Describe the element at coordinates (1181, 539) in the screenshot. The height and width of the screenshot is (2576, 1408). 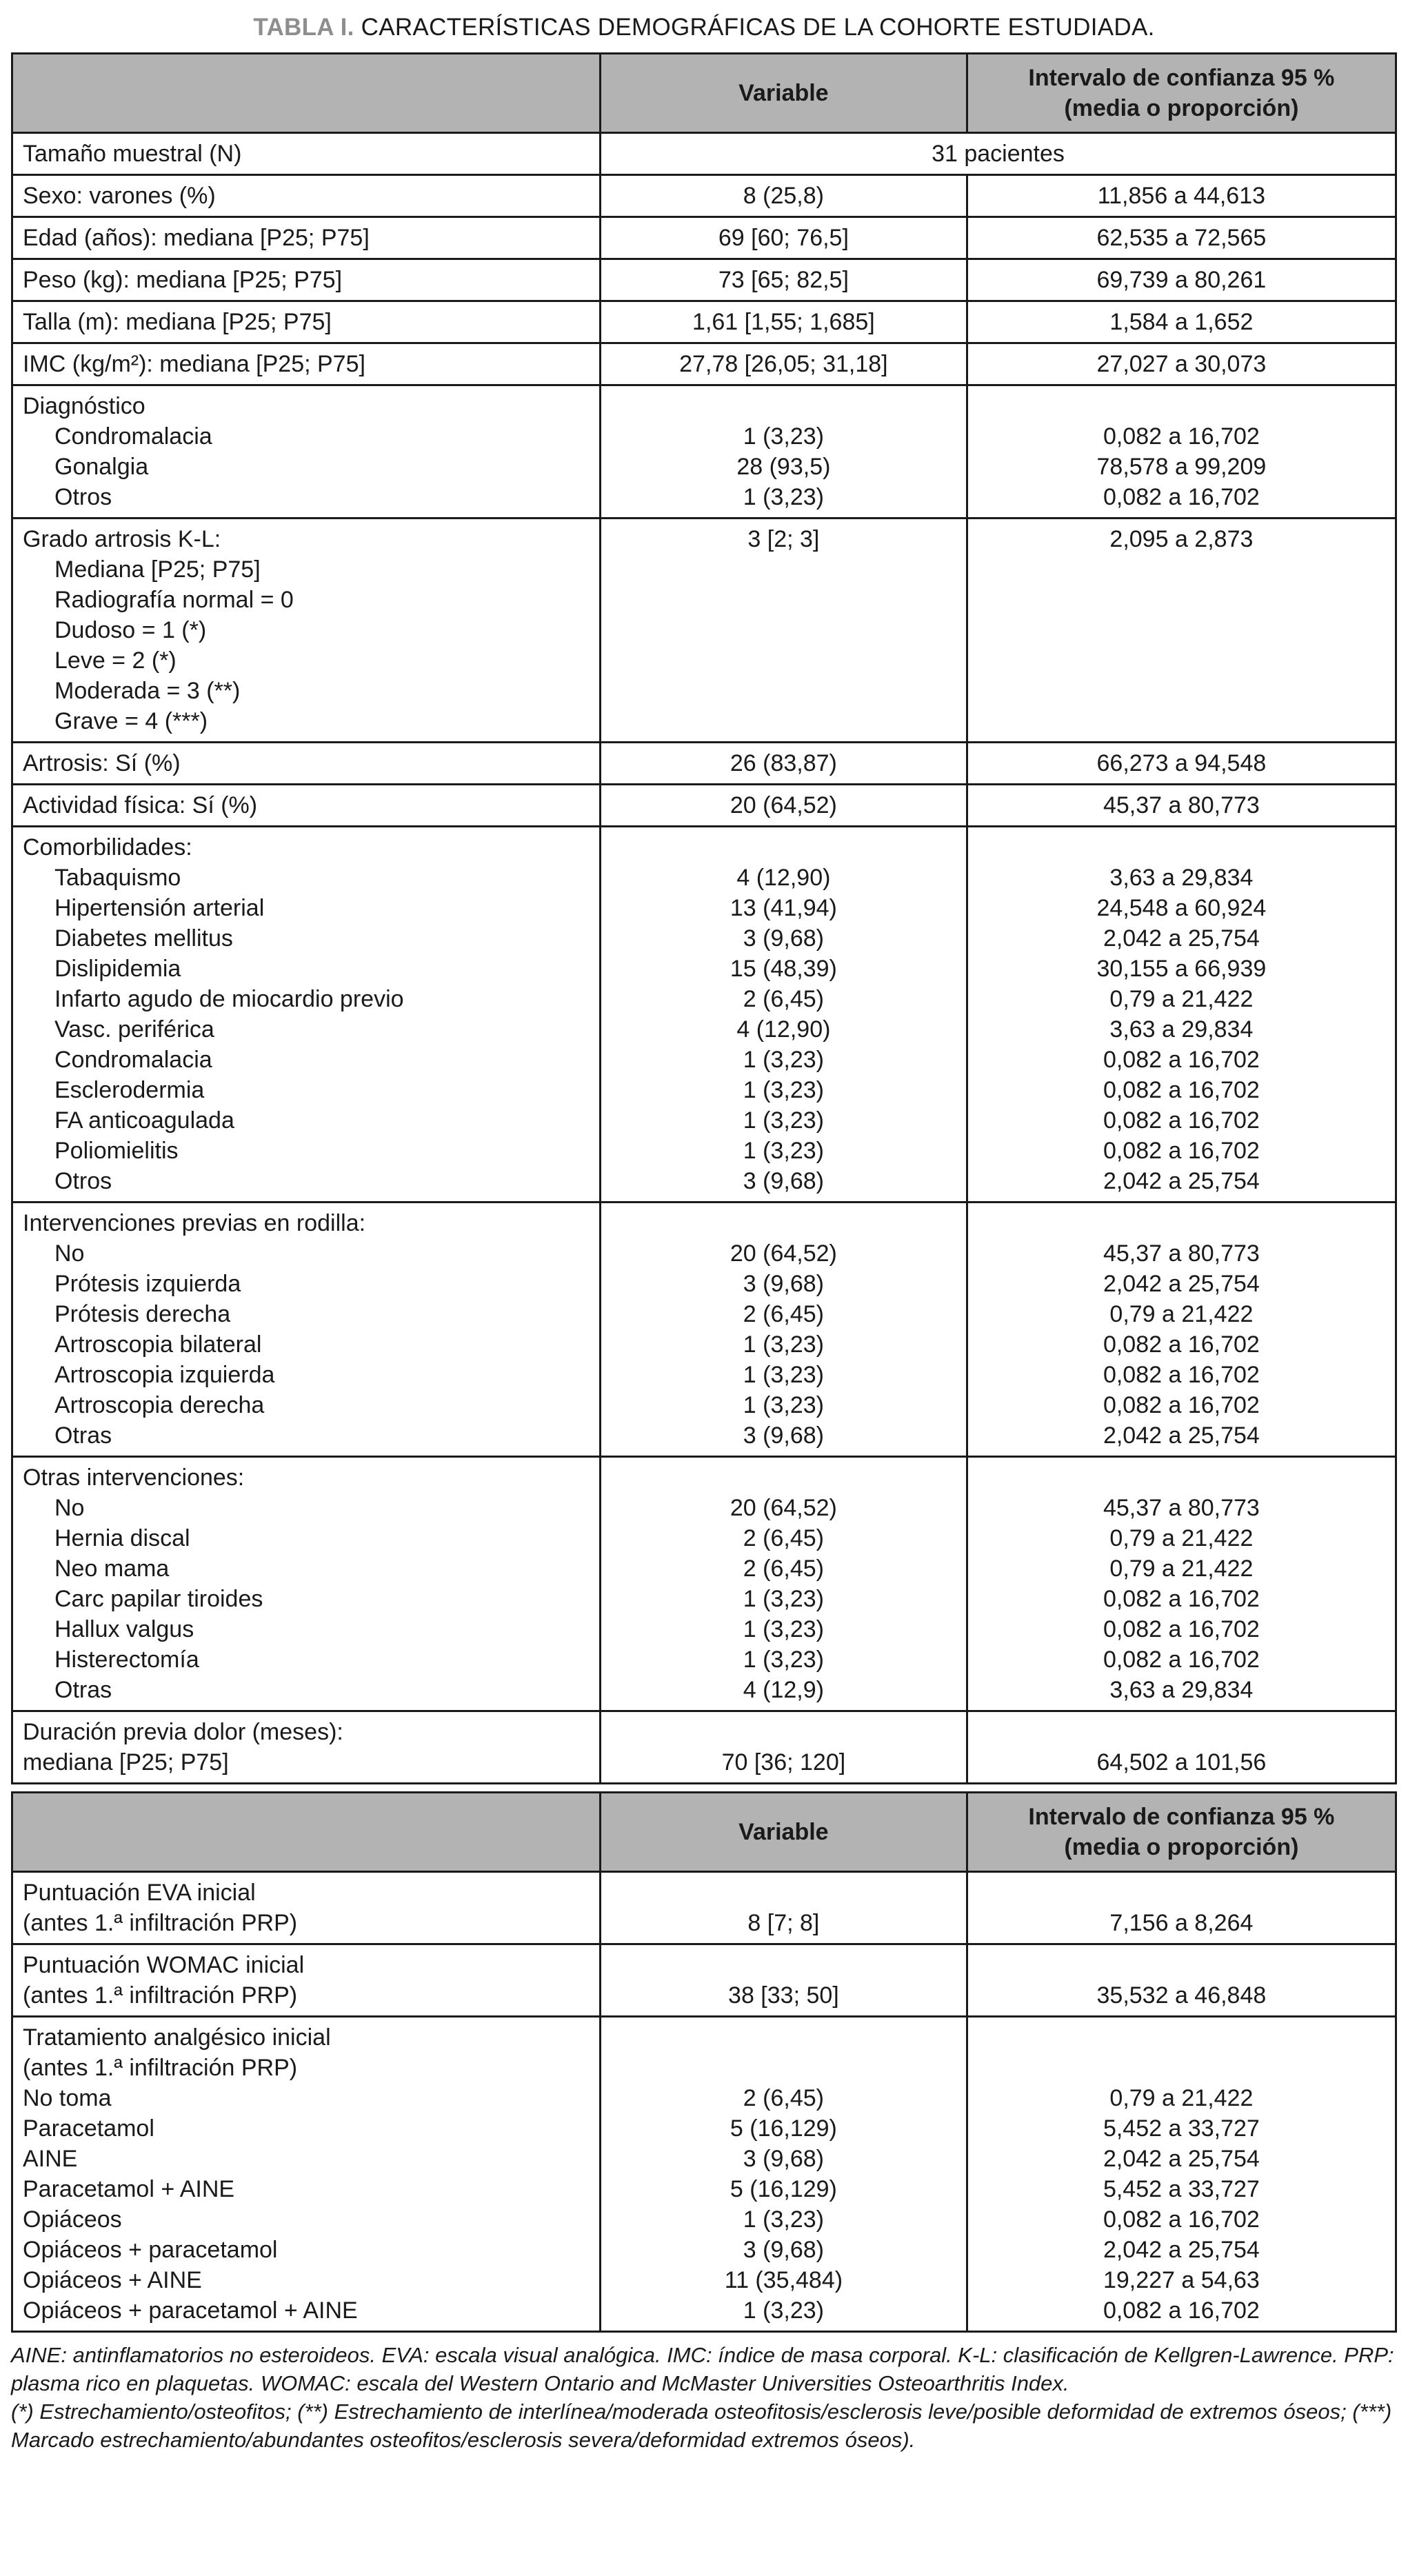
I see `ci-value: 2,095 a 2,873` at that location.